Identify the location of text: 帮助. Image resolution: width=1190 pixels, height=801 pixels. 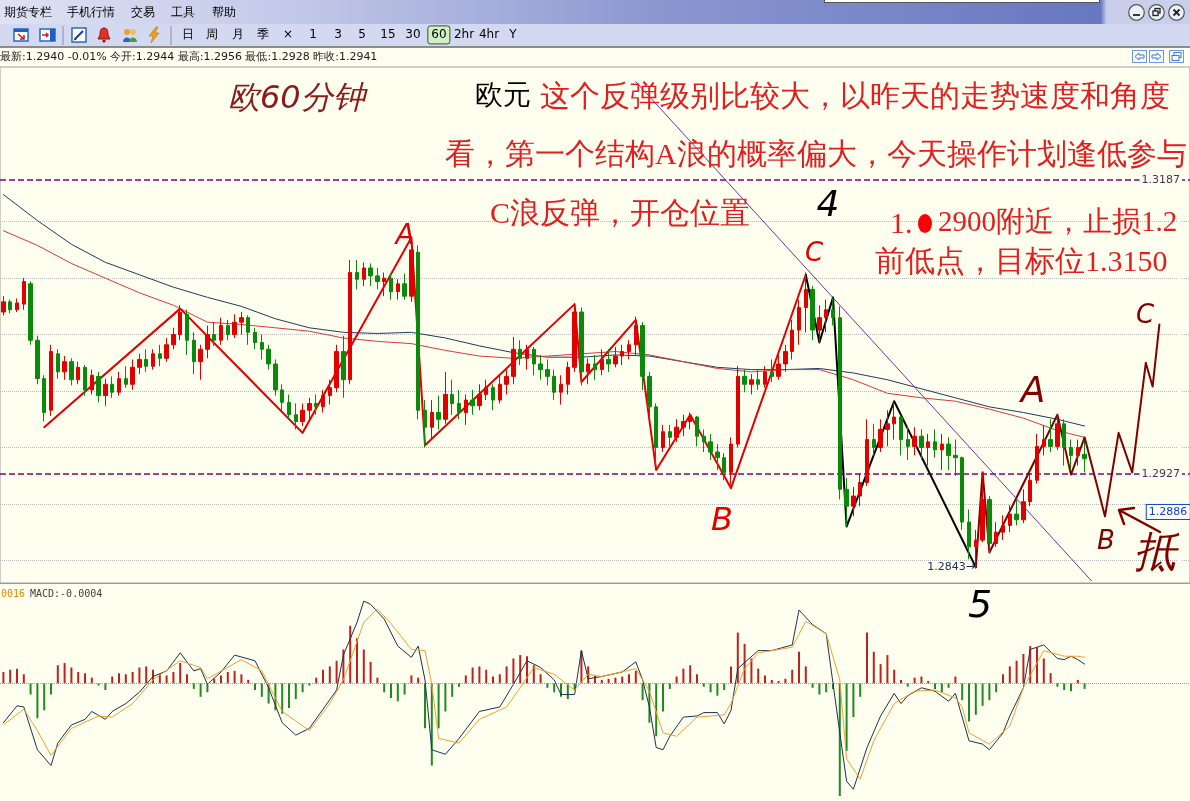
(224, 12).